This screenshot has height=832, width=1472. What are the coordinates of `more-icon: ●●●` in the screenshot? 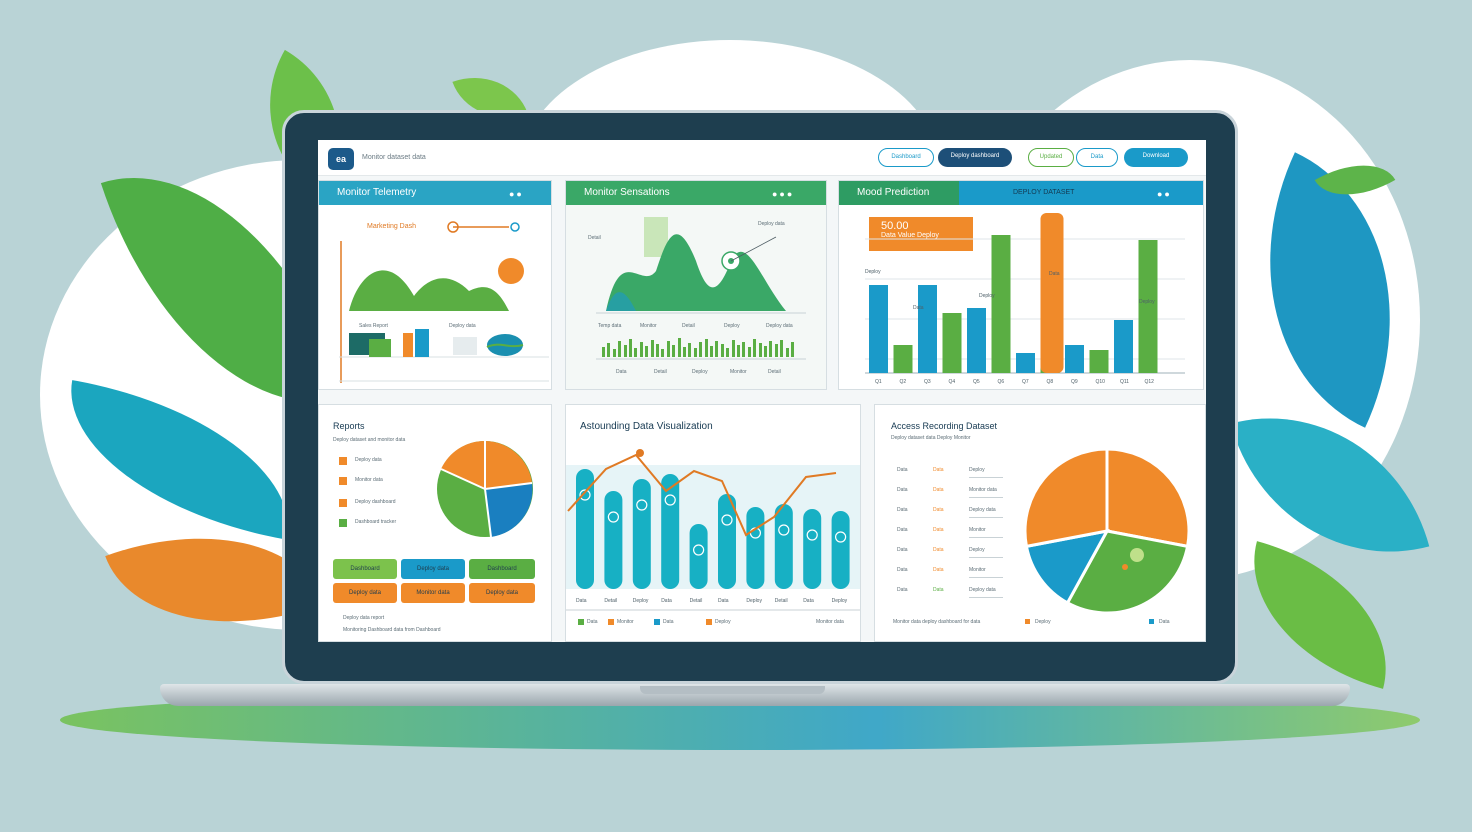 It's located at (783, 194).